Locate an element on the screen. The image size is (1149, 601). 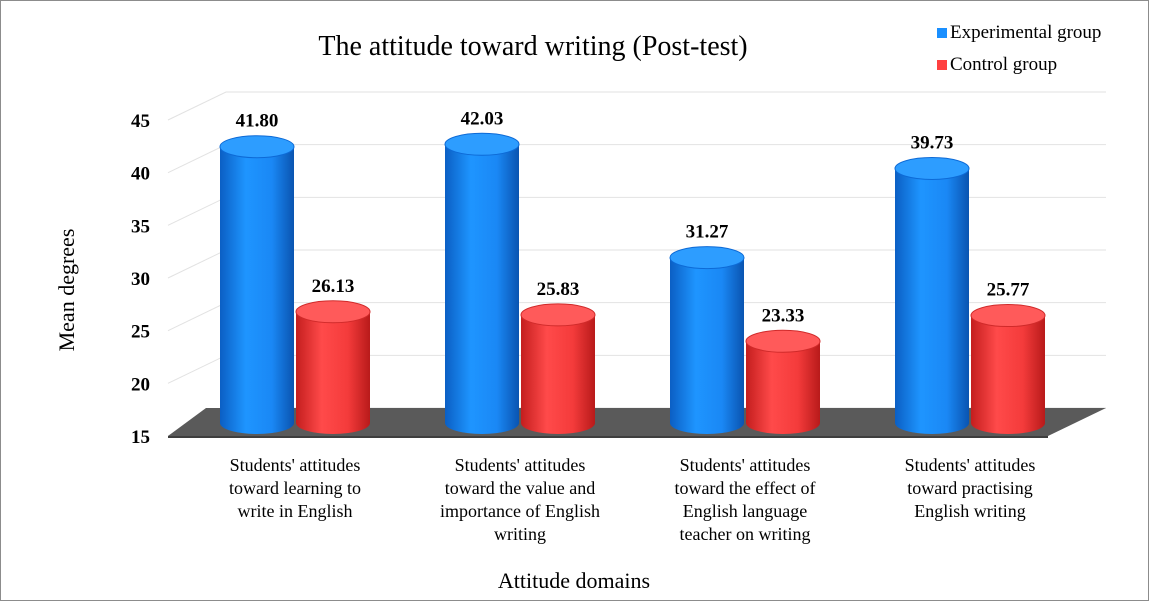
y-tick-label: 45 is located at coordinates (140, 121).